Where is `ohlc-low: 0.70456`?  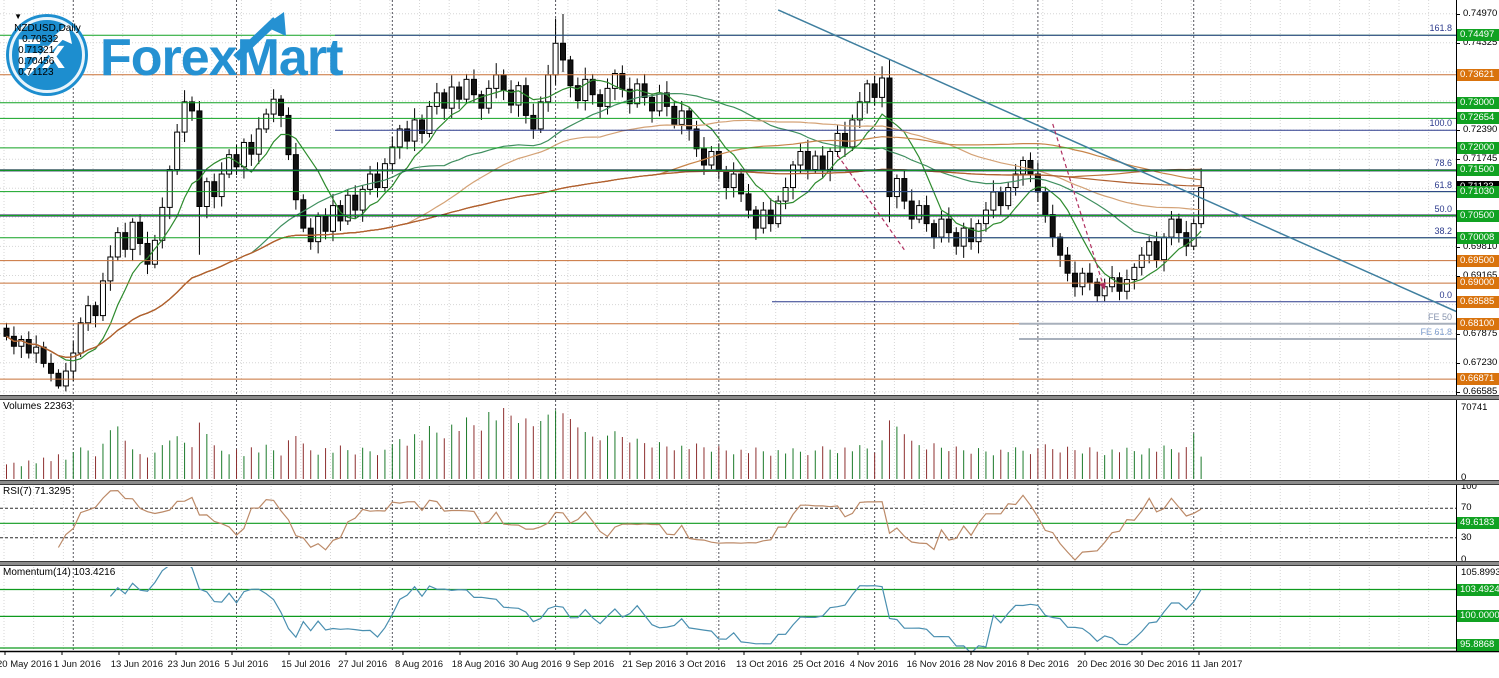
ohlc-low: 0.70456 is located at coordinates (36, 61).